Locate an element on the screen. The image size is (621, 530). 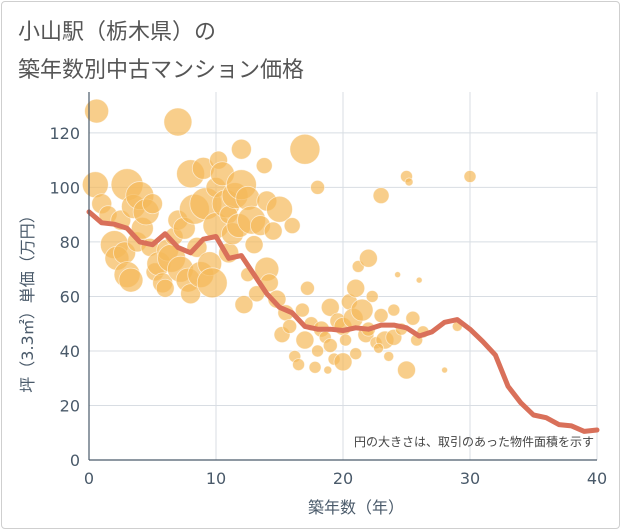
x-tick-label: 40 is located at coordinates (597, 478).